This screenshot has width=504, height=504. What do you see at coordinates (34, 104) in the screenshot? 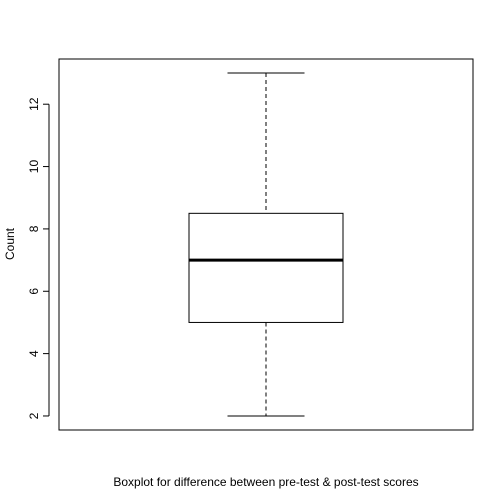
I see `y-tick-label-12: 12` at bounding box center [34, 104].